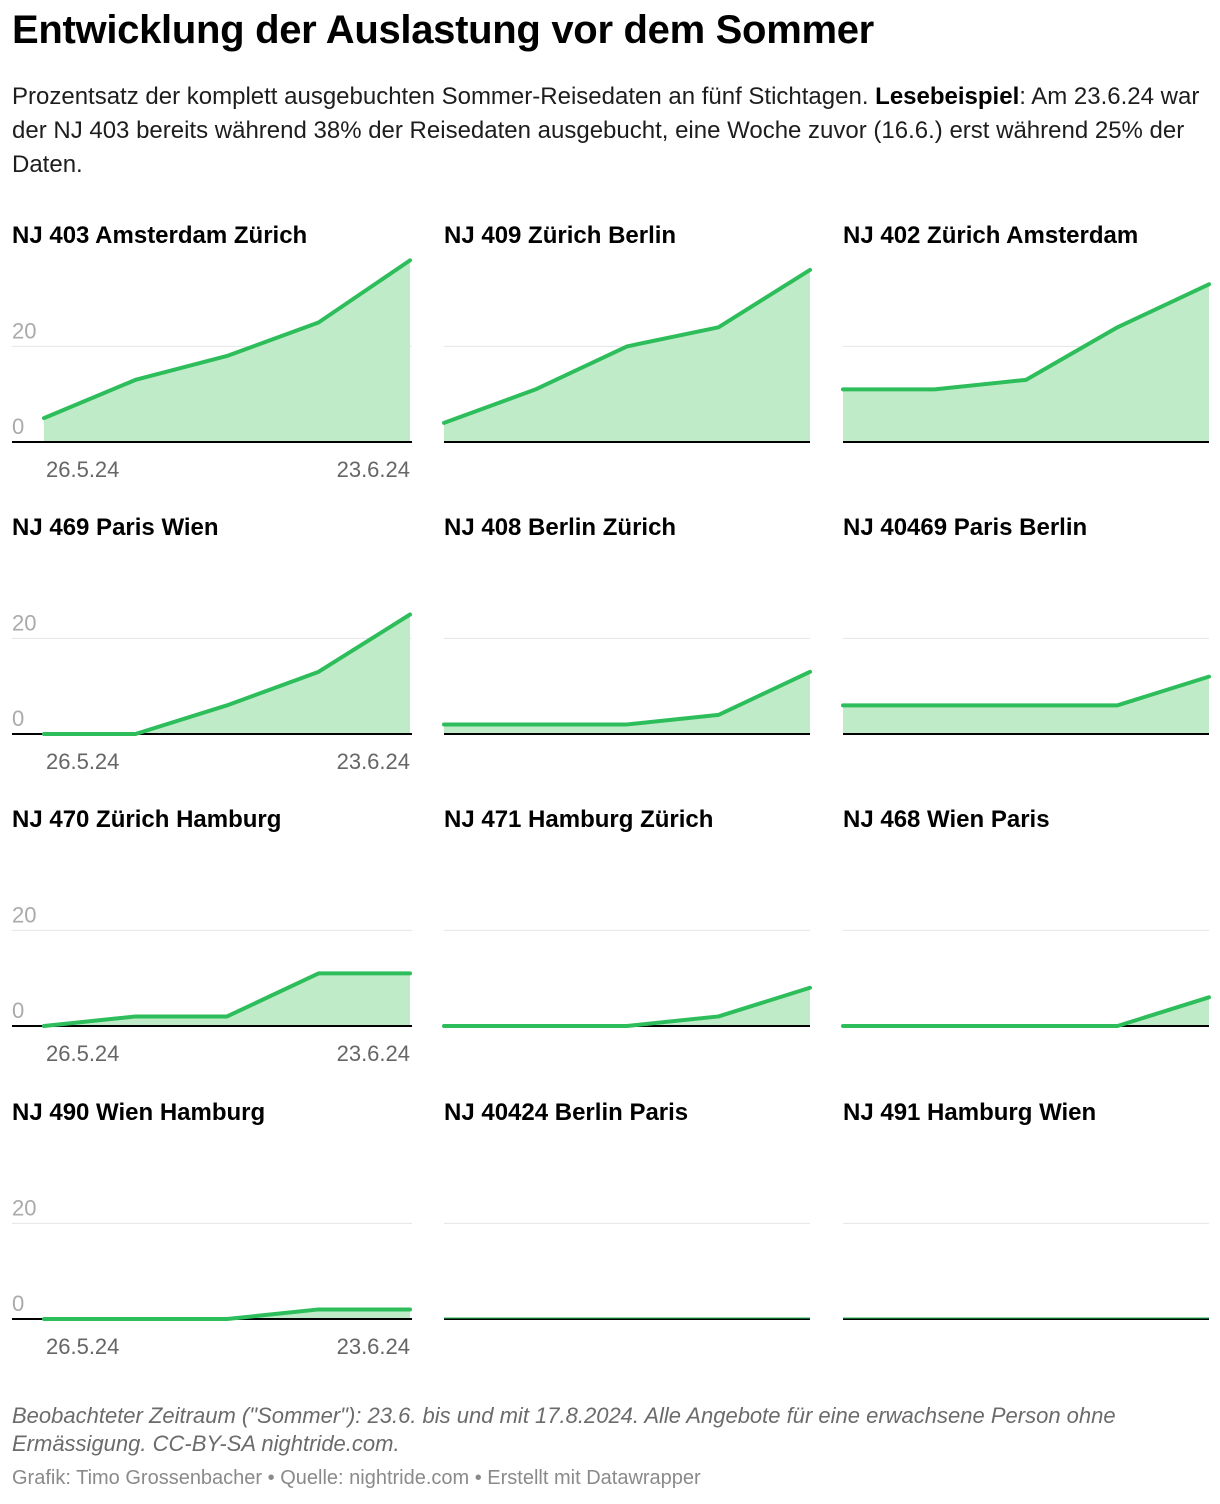  Describe the element at coordinates (139, 1112) in the screenshot. I see `panel-title: NJ 490 Wien Hamburg` at that location.